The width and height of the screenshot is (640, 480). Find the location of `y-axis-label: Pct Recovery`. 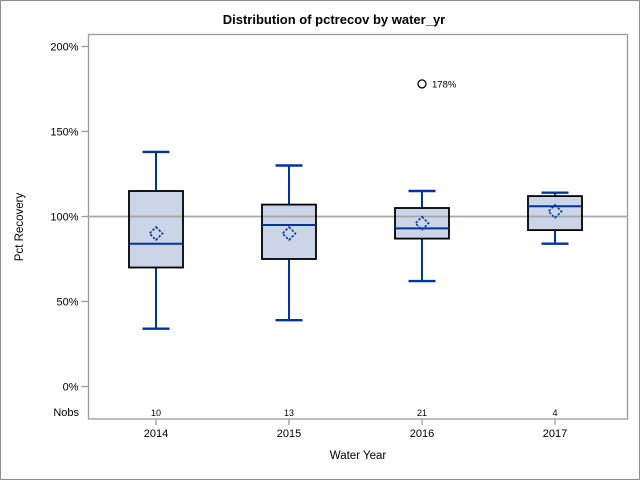

y-axis-label: Pct Recovery is located at coordinates (20, 227).